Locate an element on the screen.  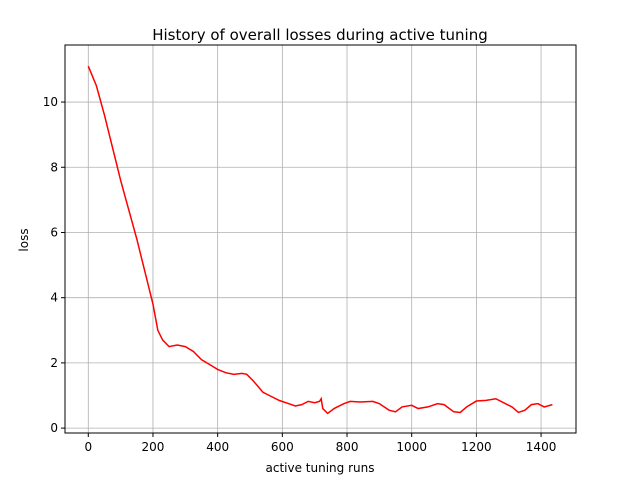
x-tick-label: 400 is located at coordinates (217, 447).